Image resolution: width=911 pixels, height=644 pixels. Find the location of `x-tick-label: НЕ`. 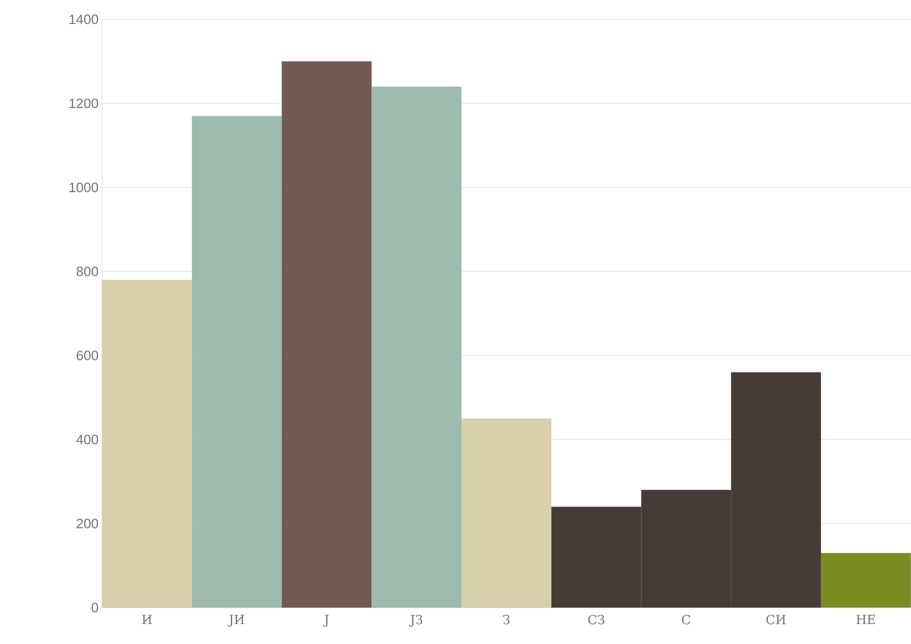

x-tick-label: НЕ is located at coordinates (865, 619).